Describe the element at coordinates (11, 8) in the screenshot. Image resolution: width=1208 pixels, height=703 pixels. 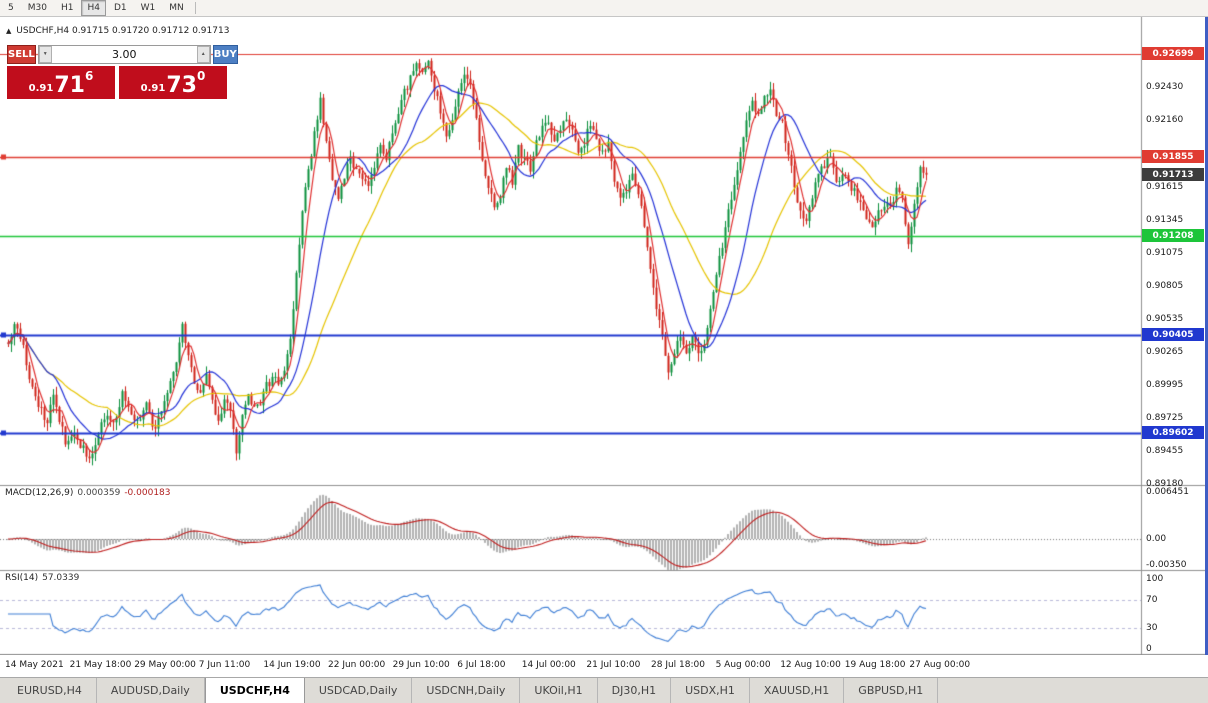
I see `timeframe-button-5: 5` at that location.